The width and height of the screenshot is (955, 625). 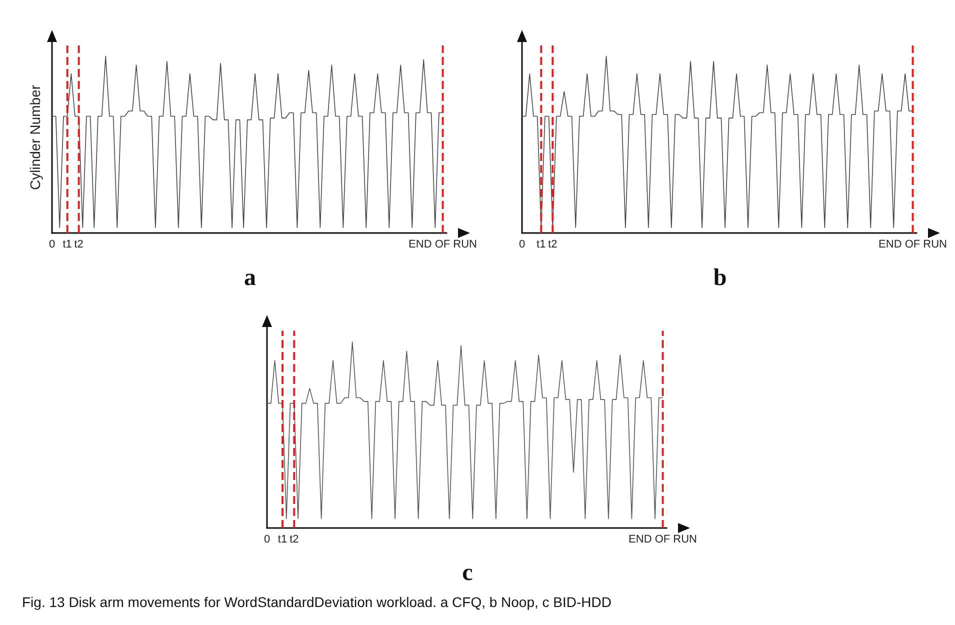 I want to click on y-axis-title: Cylinder Number, so click(x=35, y=137).